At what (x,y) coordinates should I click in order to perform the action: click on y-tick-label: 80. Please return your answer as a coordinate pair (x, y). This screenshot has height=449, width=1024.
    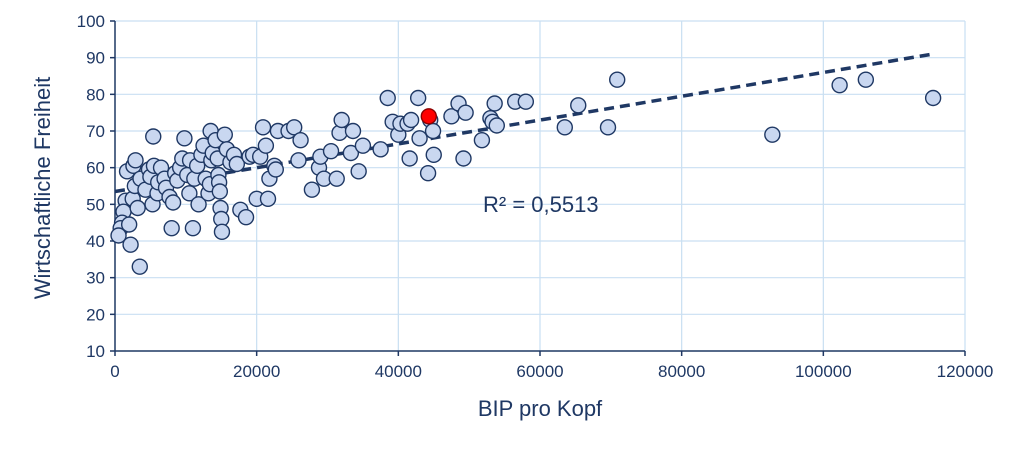
    Looking at the image, I should click on (95, 94).